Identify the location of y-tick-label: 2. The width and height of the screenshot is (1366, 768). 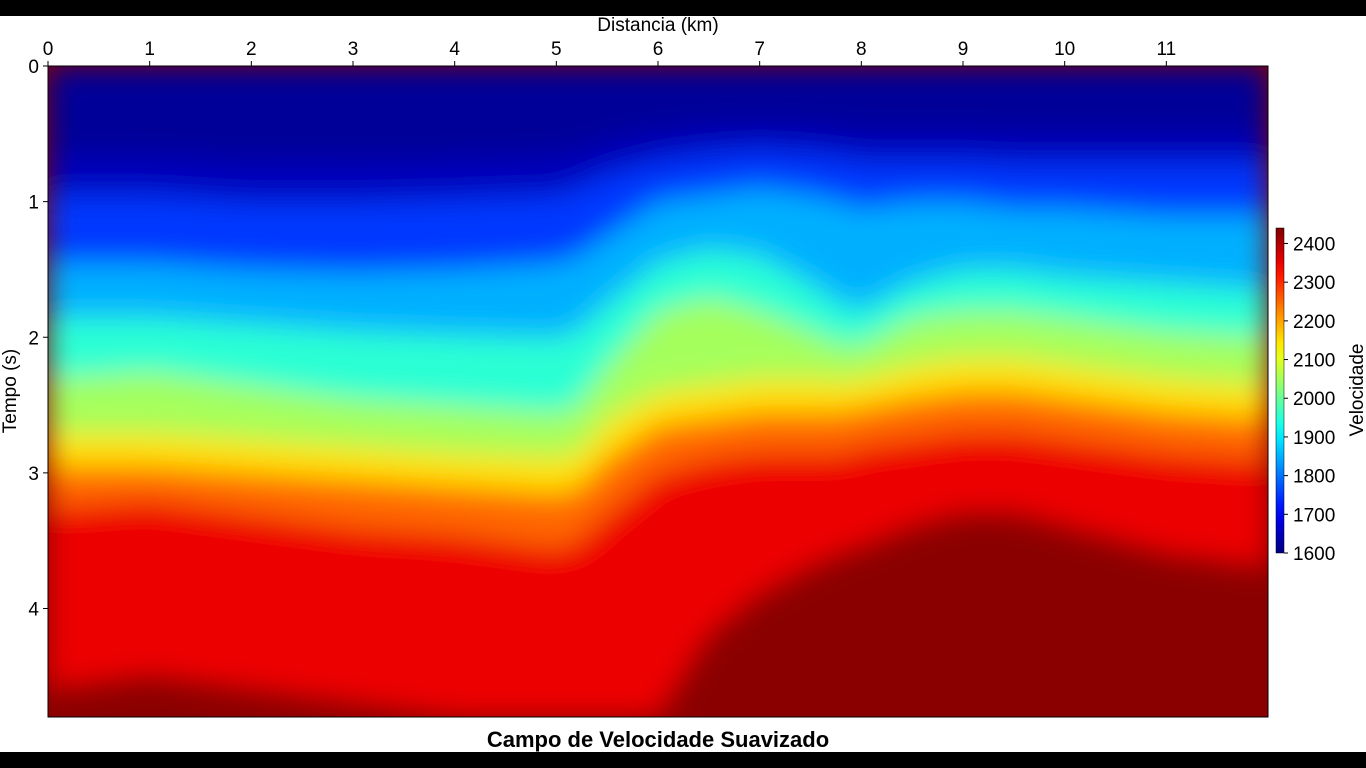
(33, 338).